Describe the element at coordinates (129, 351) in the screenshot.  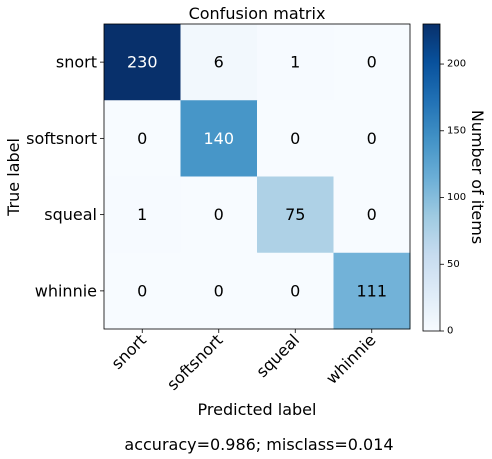
I see `x-tick-label: snort` at that location.